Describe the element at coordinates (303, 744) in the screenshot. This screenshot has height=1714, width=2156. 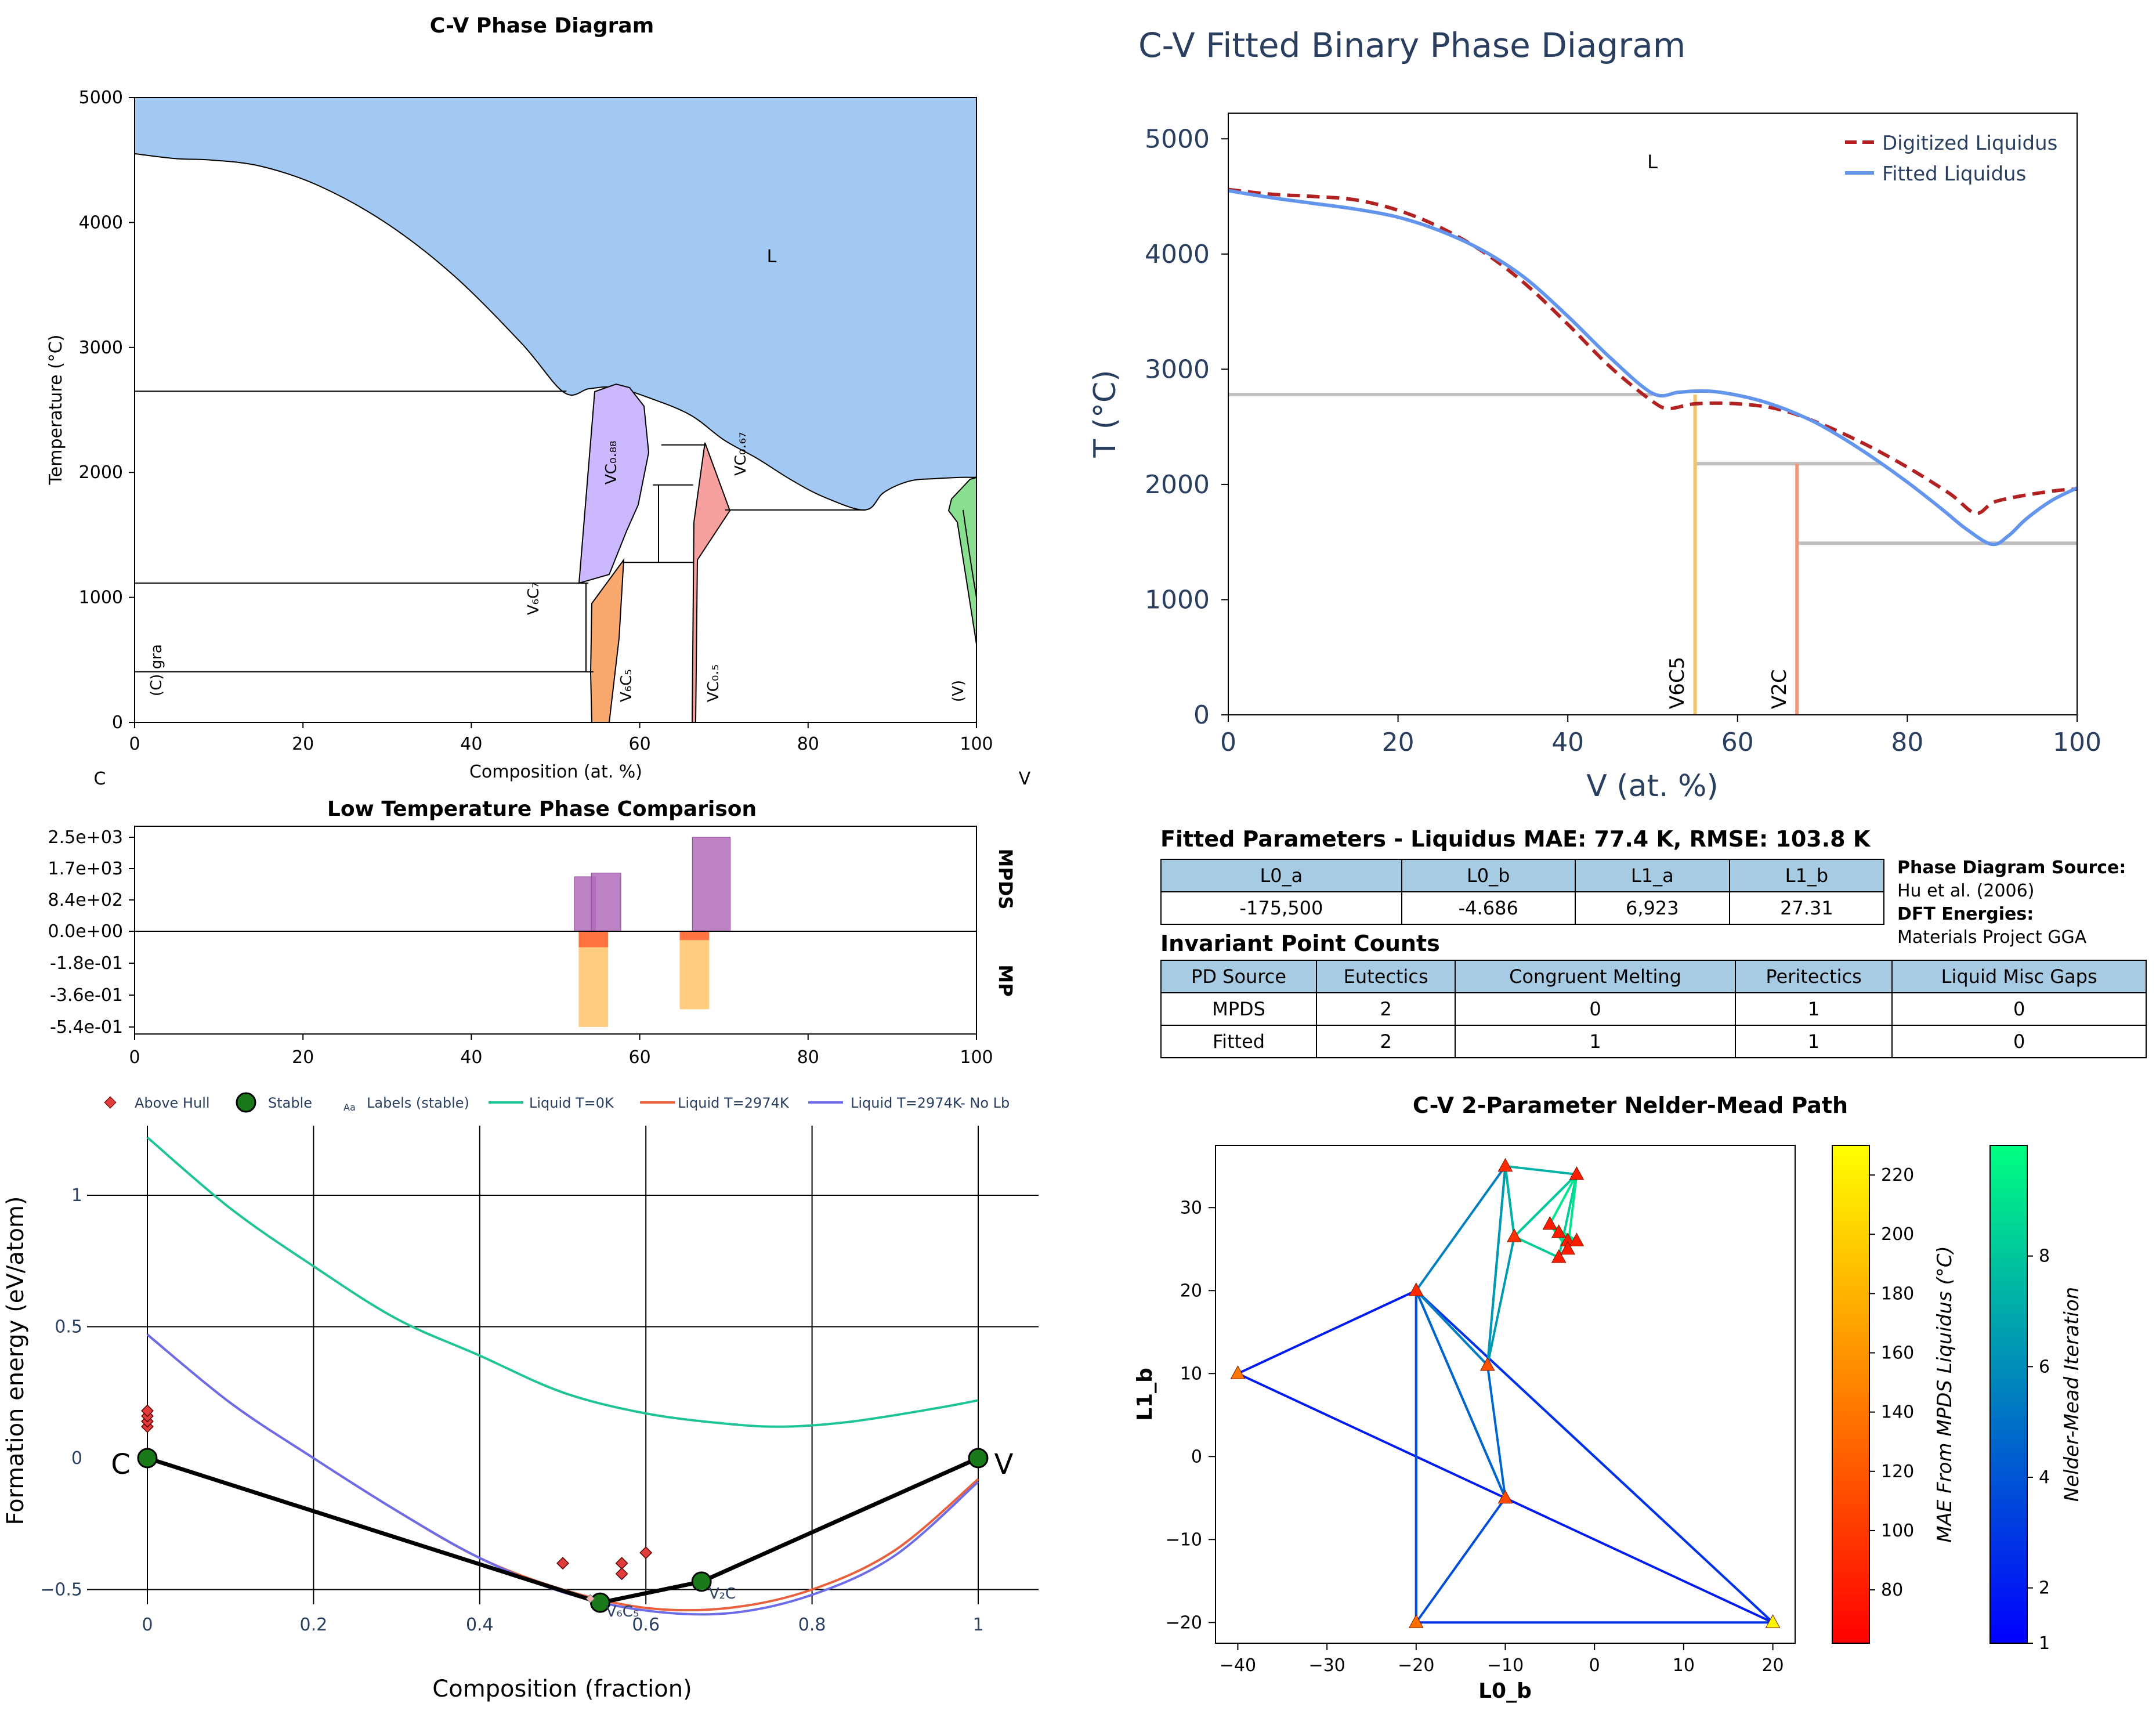
I see `pd-xtick-label: 20` at that location.